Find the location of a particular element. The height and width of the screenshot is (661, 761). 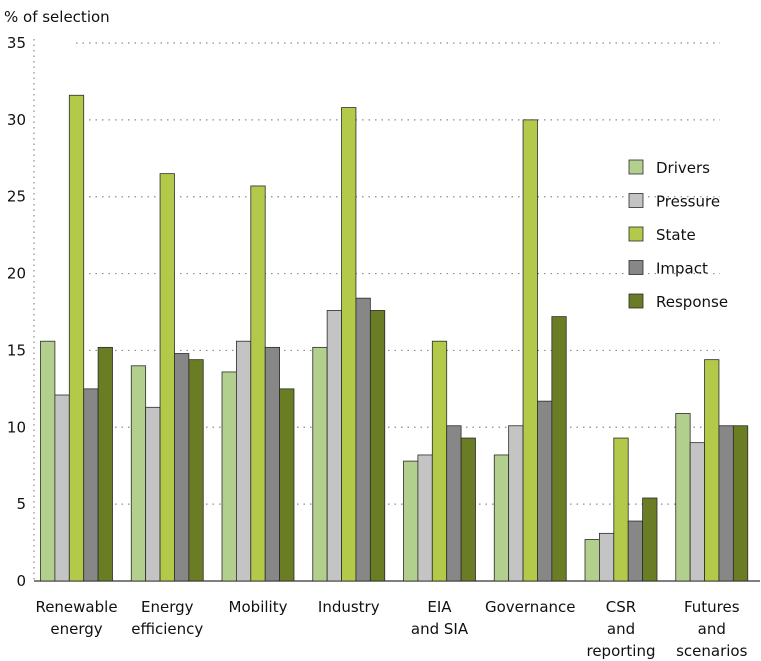

x-category-label: Industry is located at coordinates (349, 607).